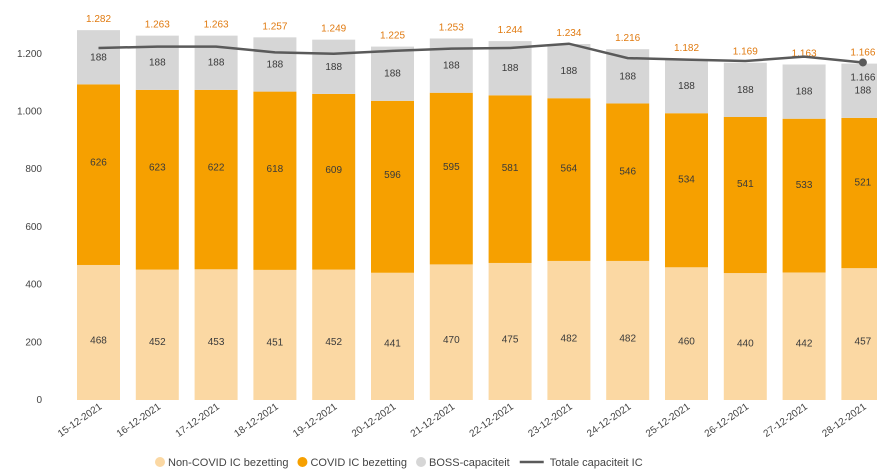  Describe the element at coordinates (863, 342) in the screenshot. I see `segment-value-label: 457` at that location.